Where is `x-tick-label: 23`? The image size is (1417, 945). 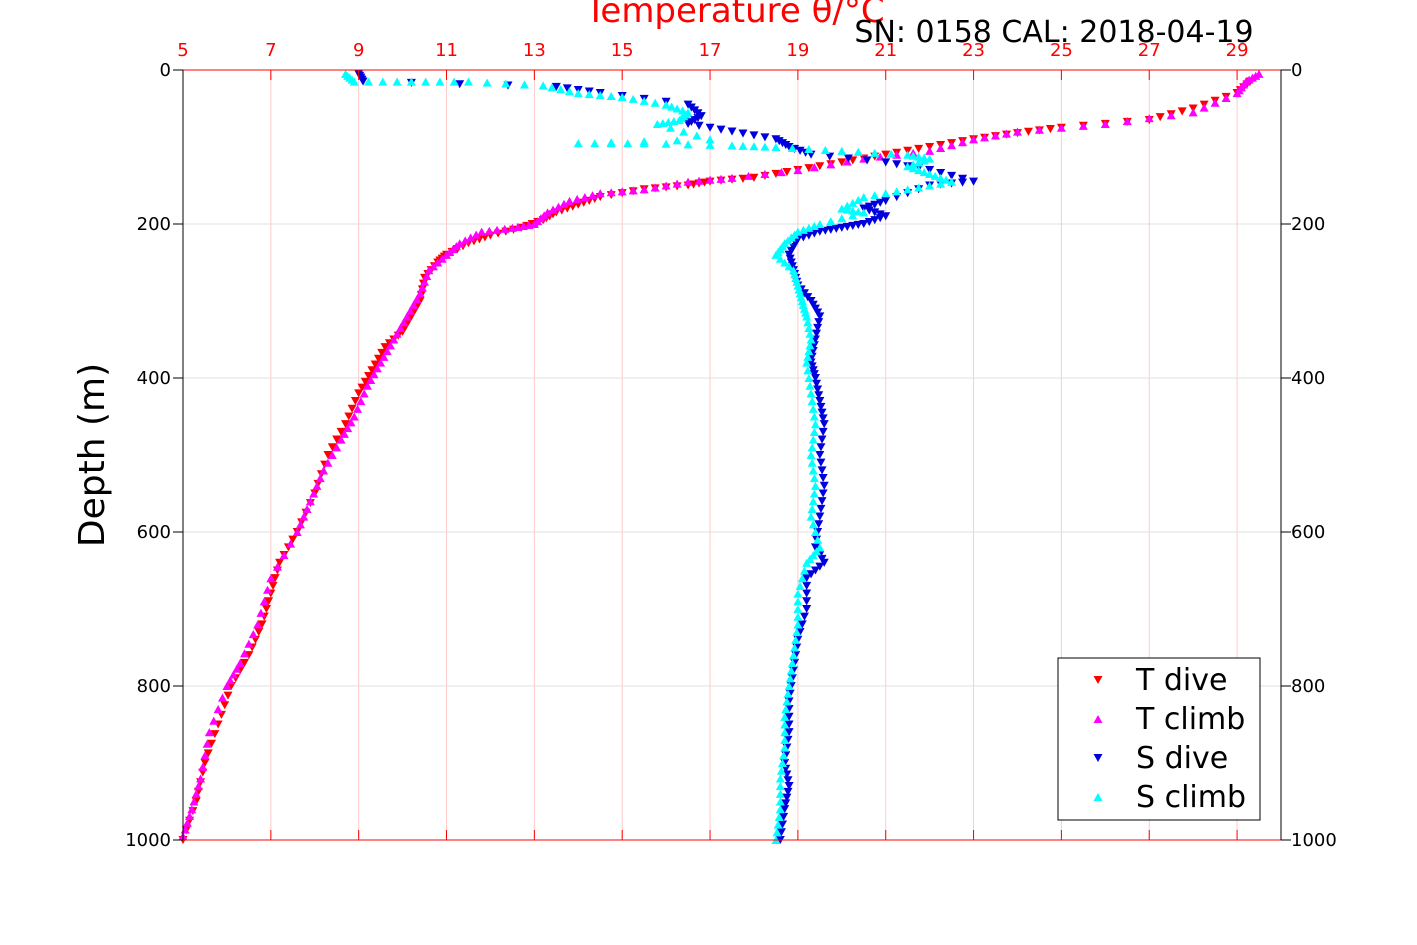 x-tick-label: 23 is located at coordinates (973, 50).